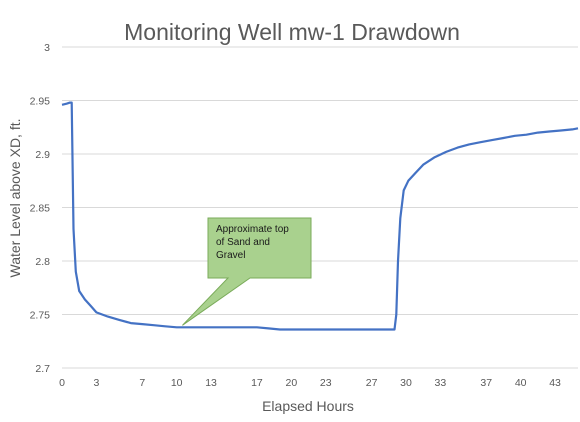 The width and height of the screenshot is (580, 422). Describe the element at coordinates (142, 383) in the screenshot. I see `x-tick-label: 7` at that location.